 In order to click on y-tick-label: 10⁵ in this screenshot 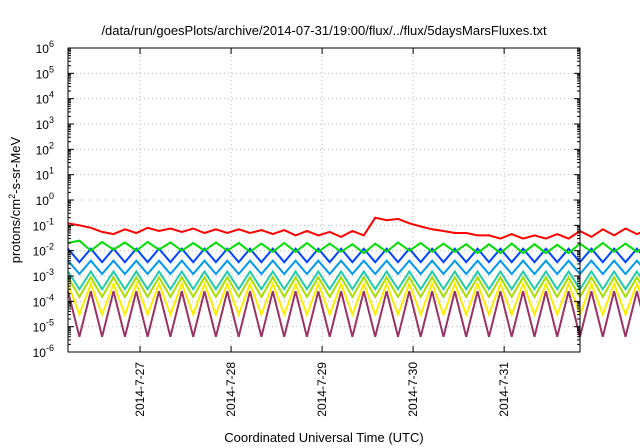, I will do `click(45, 72)`.